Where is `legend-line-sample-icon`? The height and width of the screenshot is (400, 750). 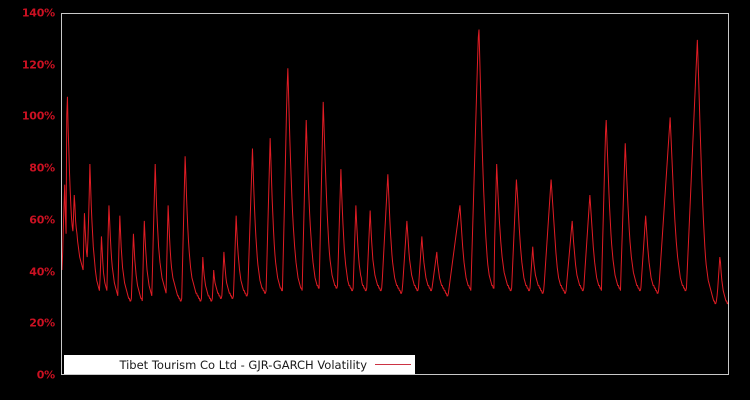
legend-line-sample-icon is located at coordinates (393, 364).